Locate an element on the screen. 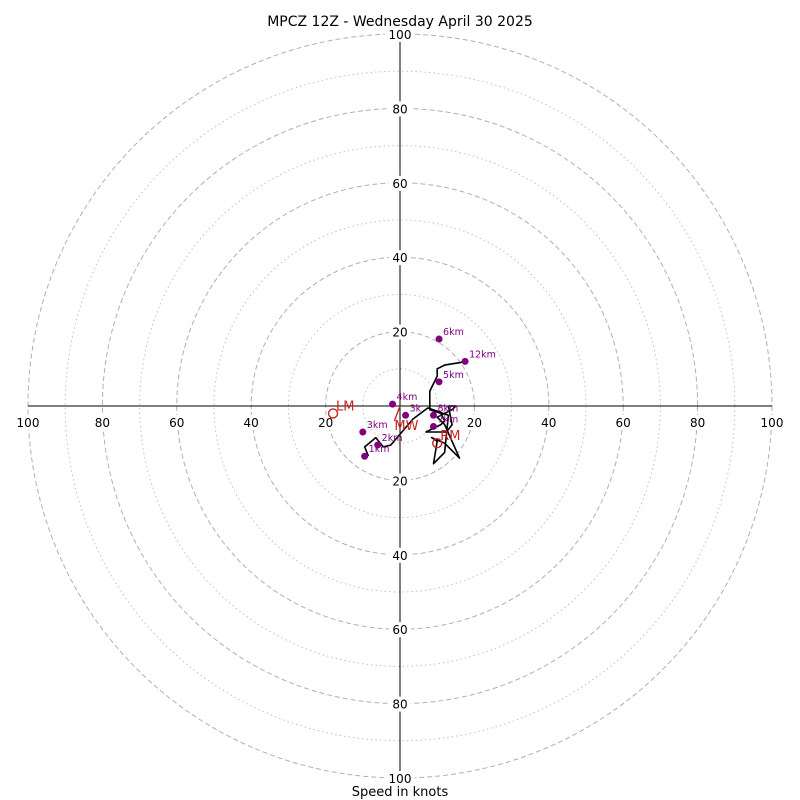 This screenshot has width=800, height=800. x-axis-label: Speed in knots is located at coordinates (400, 792).